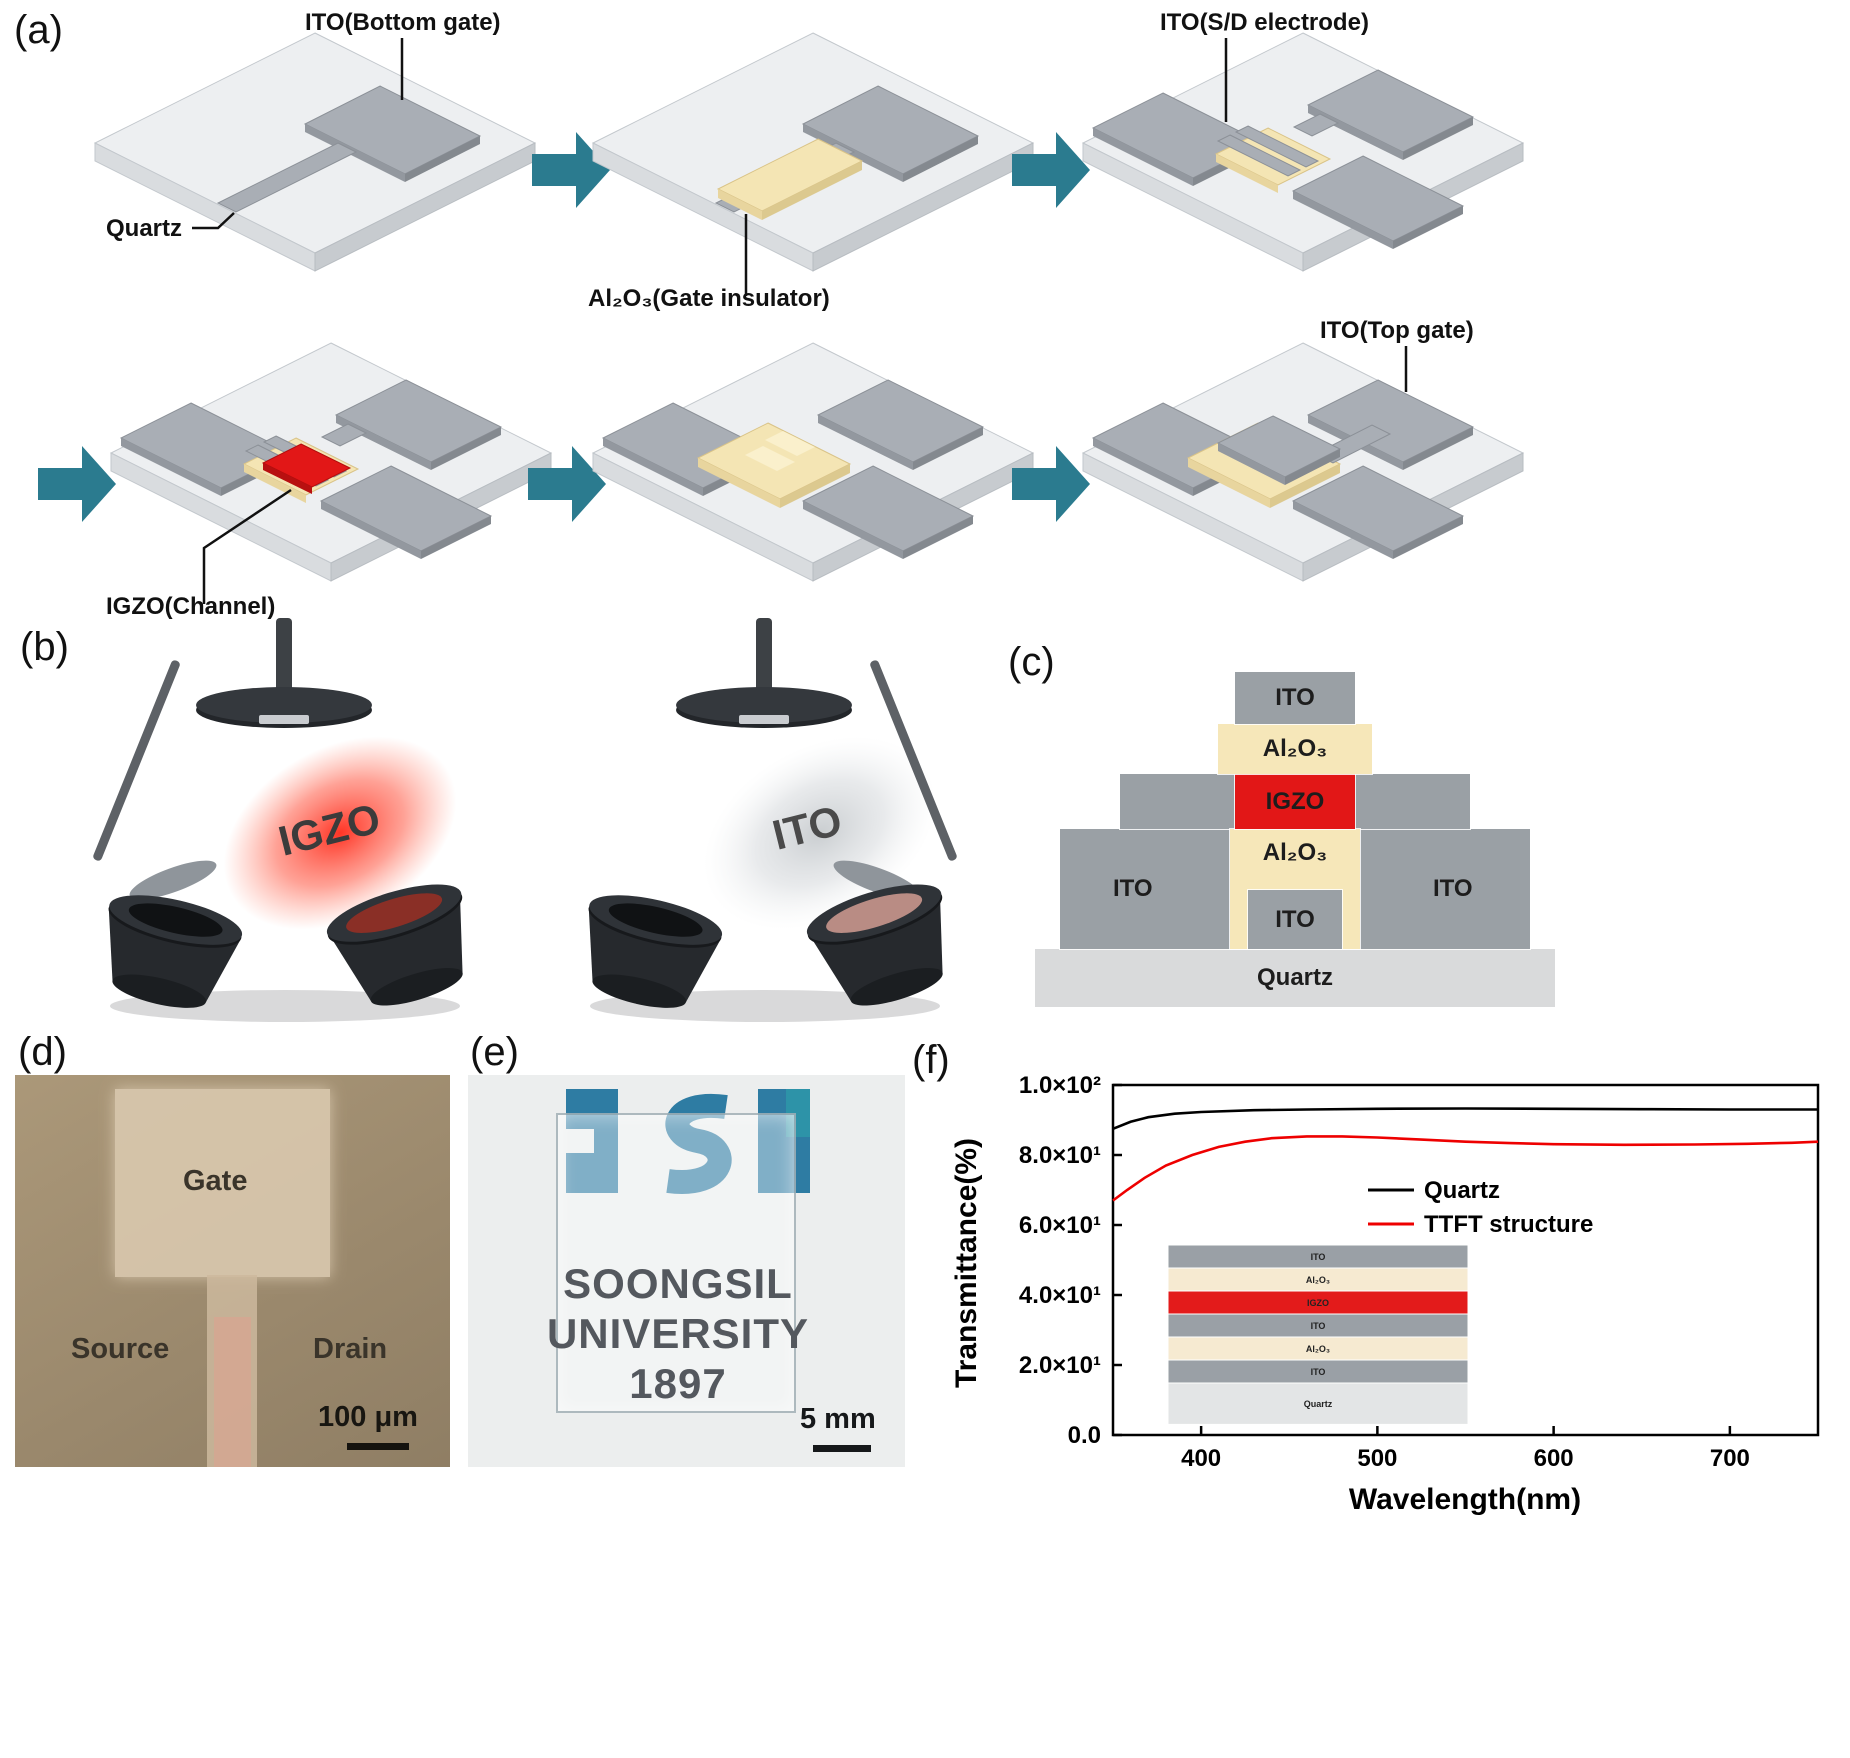 The height and width of the screenshot is (1758, 1850). Describe the element at coordinates (1730, 1458) in the screenshot. I see `svg-text: 700` at that location.